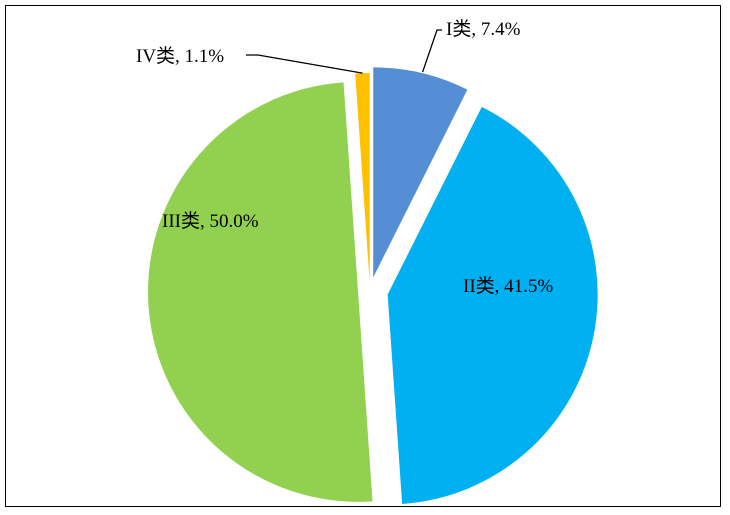  I want to click on slice-iv, so click(362, 178).